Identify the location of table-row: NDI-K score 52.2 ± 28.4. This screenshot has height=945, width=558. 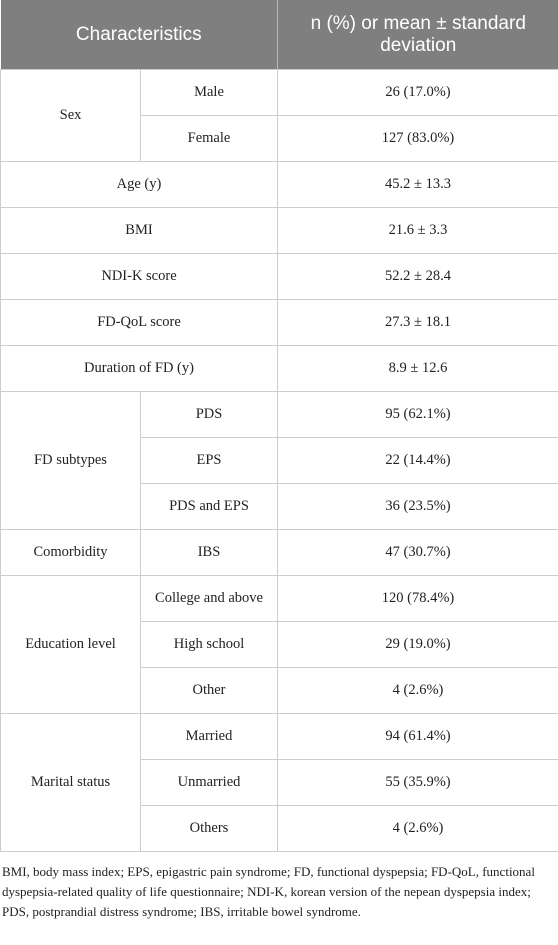
(279, 276).